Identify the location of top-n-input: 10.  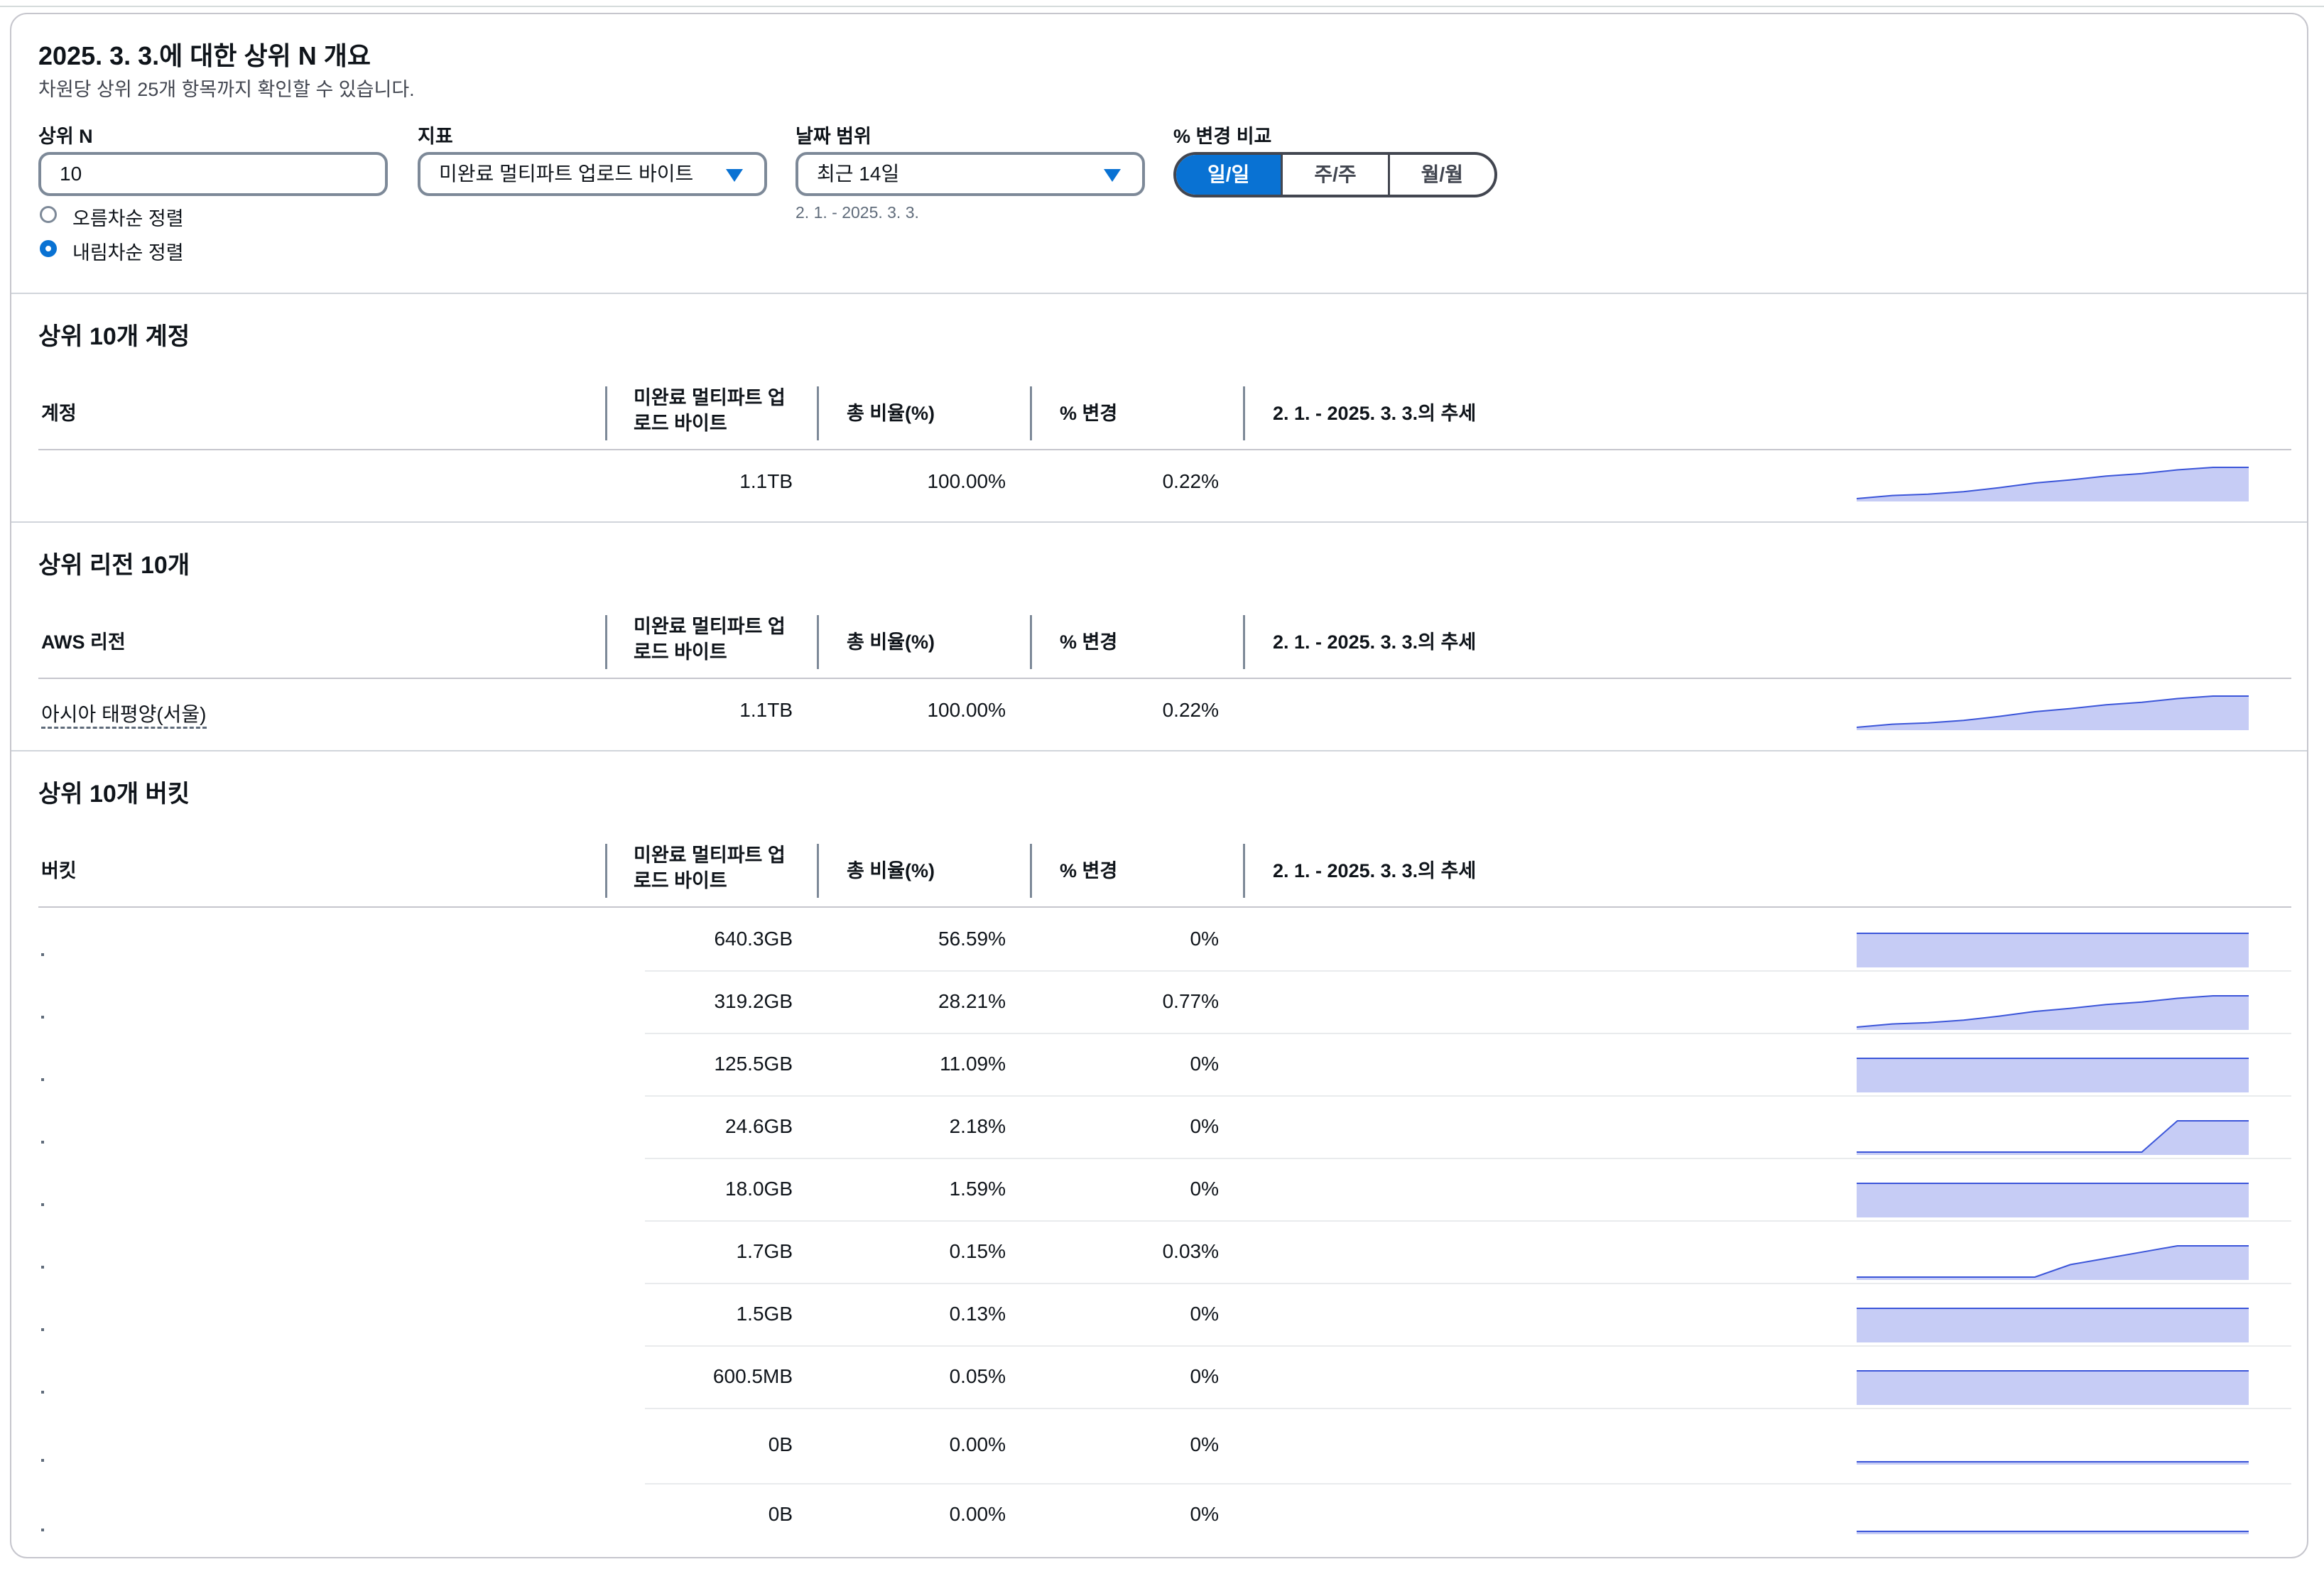
(213, 174).